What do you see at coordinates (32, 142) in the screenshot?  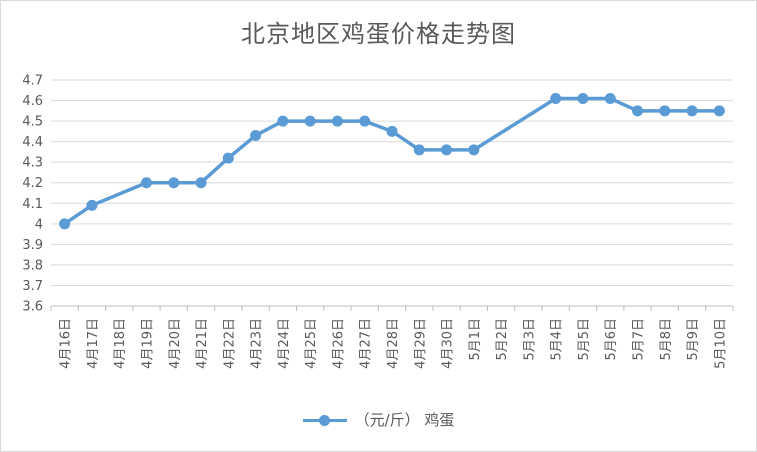 I see `y-tick-label: 4.4` at bounding box center [32, 142].